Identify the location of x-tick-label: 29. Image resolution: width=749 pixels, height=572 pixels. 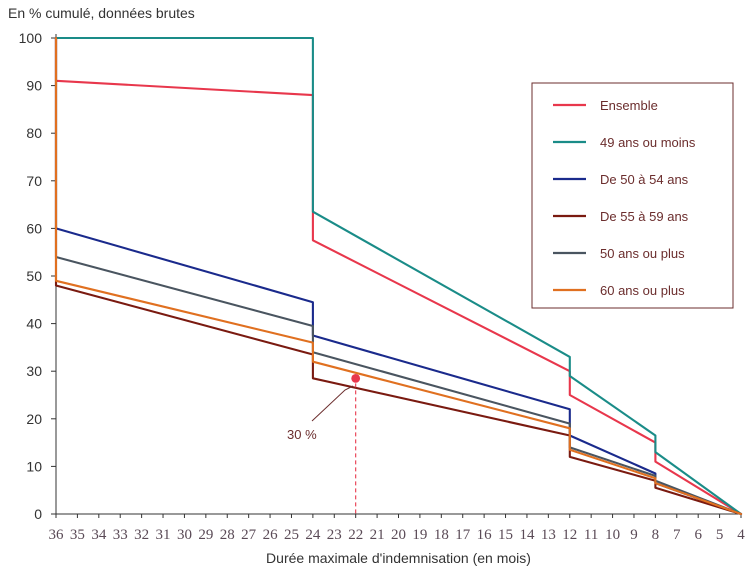
(205, 535).